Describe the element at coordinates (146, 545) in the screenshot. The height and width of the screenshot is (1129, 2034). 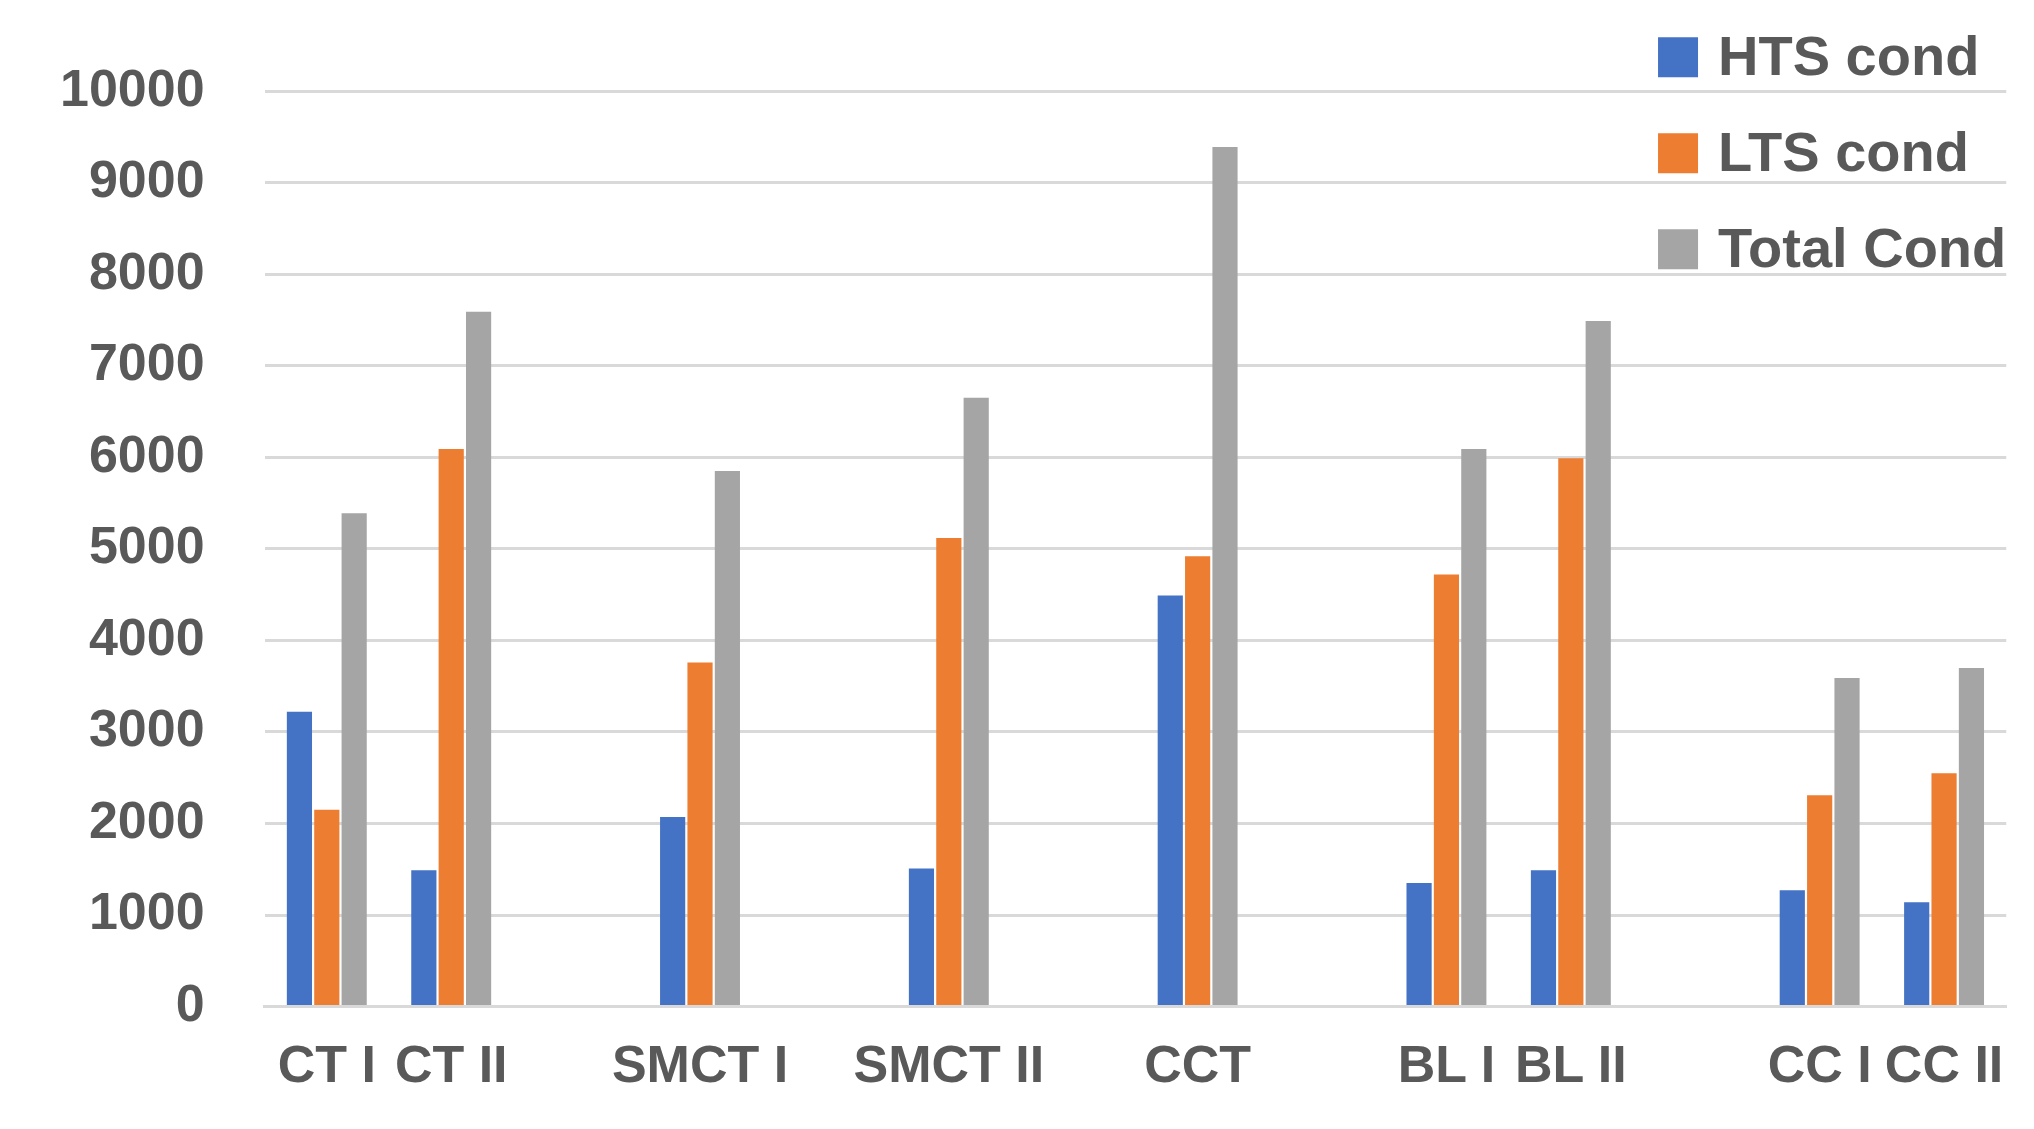
I see `y-tick-label: 5000` at that location.